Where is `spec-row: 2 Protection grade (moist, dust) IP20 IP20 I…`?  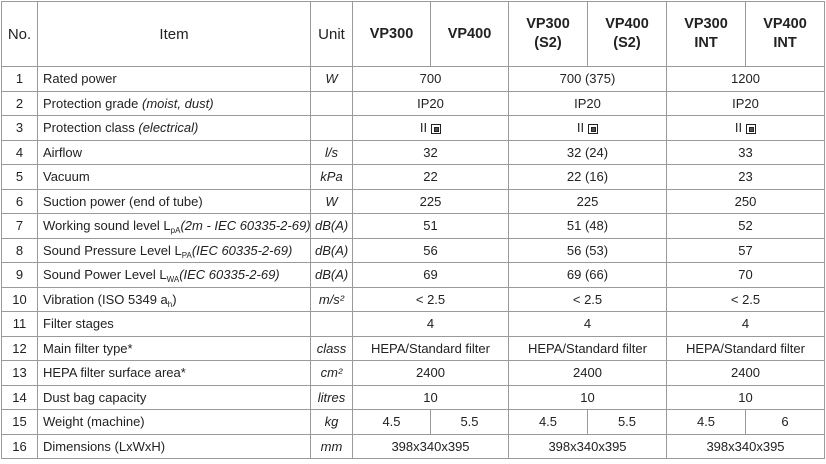 spec-row: 2 Protection grade (moist, dust) IP20 IP20 I… is located at coordinates (413, 103).